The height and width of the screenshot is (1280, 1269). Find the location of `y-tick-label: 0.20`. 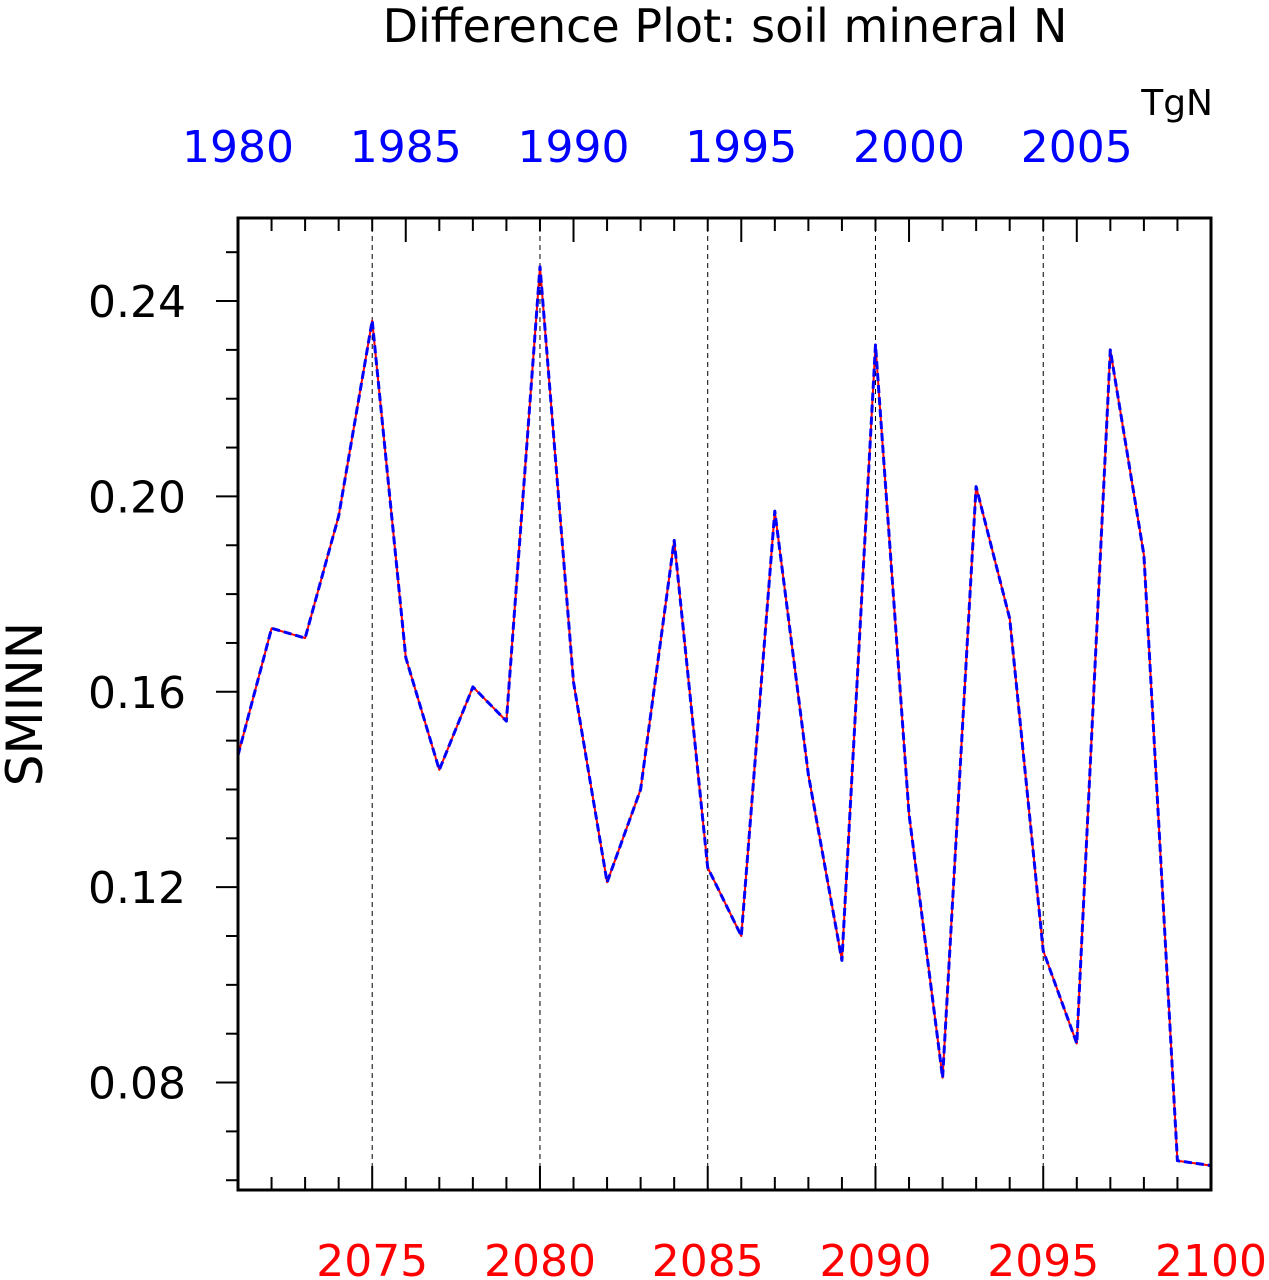

y-tick-label: 0.20 is located at coordinates (137, 497).